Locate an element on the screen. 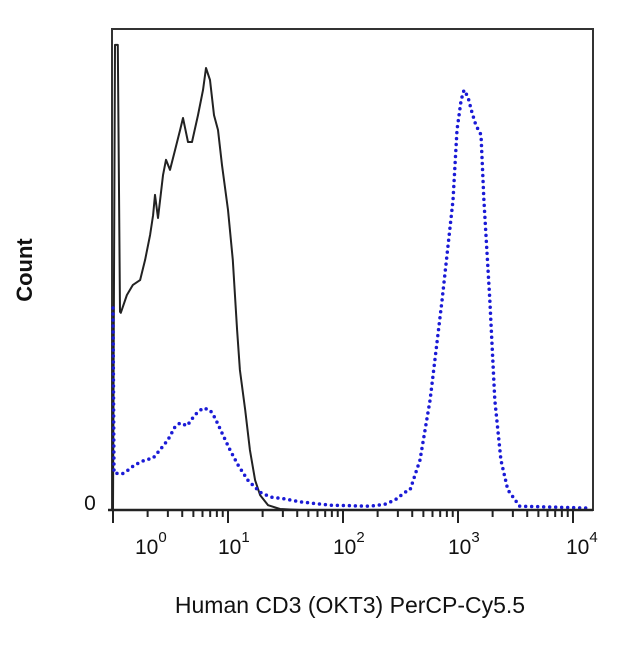 The height and width of the screenshot is (658, 641). y-axis-label: Count is located at coordinates (24, 270).